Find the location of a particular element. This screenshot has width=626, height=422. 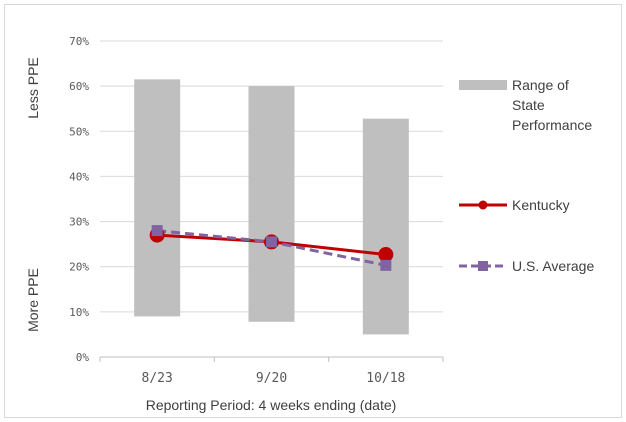

legend-kentucky-marker is located at coordinates (483, 205).